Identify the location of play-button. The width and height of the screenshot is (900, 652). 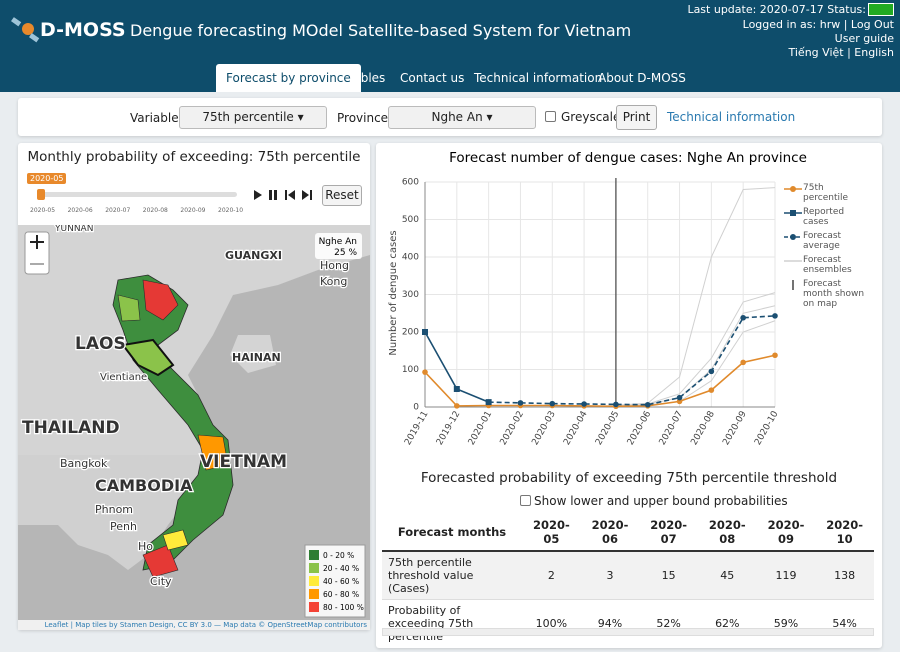
(258, 195).